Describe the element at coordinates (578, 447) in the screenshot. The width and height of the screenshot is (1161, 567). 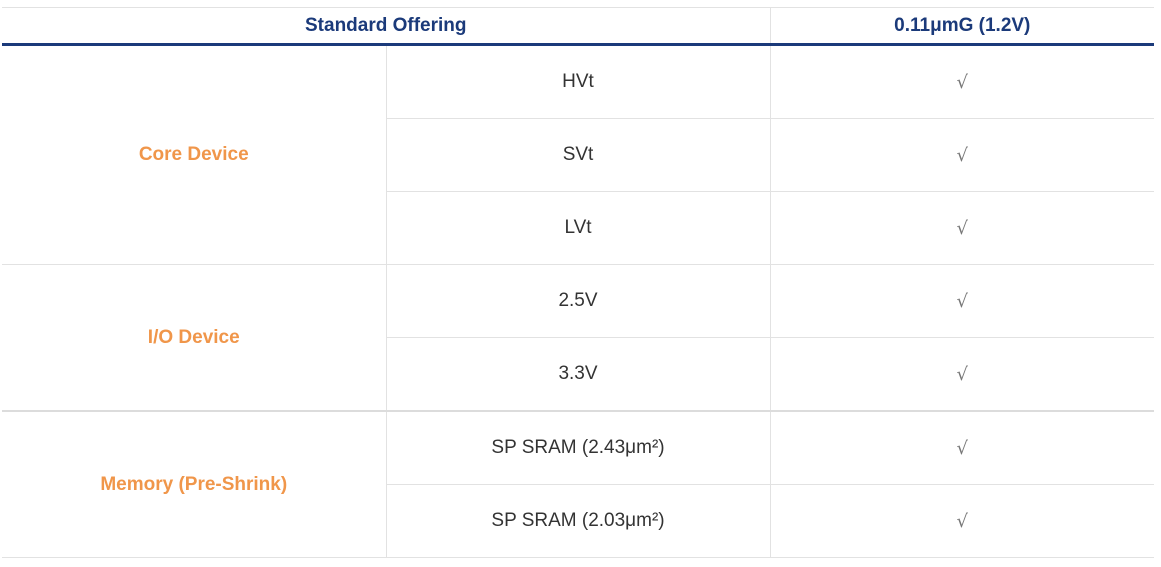
I see `item-name: SP SRAM (2.43μm²)` at that location.